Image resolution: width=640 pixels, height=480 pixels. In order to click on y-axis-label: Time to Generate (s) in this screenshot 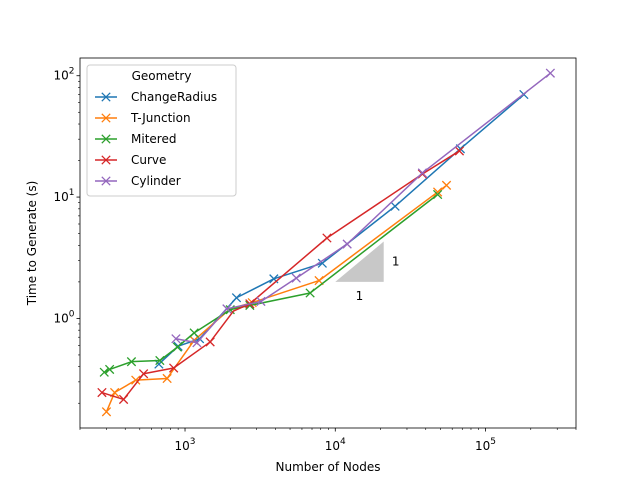, I will do `click(32, 244)`.